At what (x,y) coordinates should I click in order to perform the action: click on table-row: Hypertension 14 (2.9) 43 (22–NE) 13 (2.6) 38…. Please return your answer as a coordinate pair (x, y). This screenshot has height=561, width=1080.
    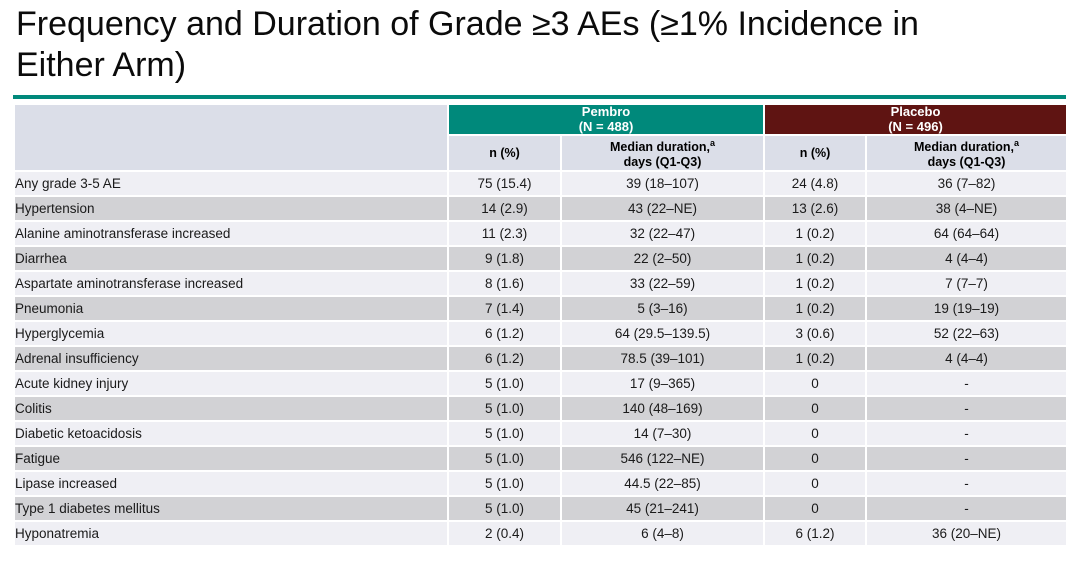
    Looking at the image, I should click on (540, 209).